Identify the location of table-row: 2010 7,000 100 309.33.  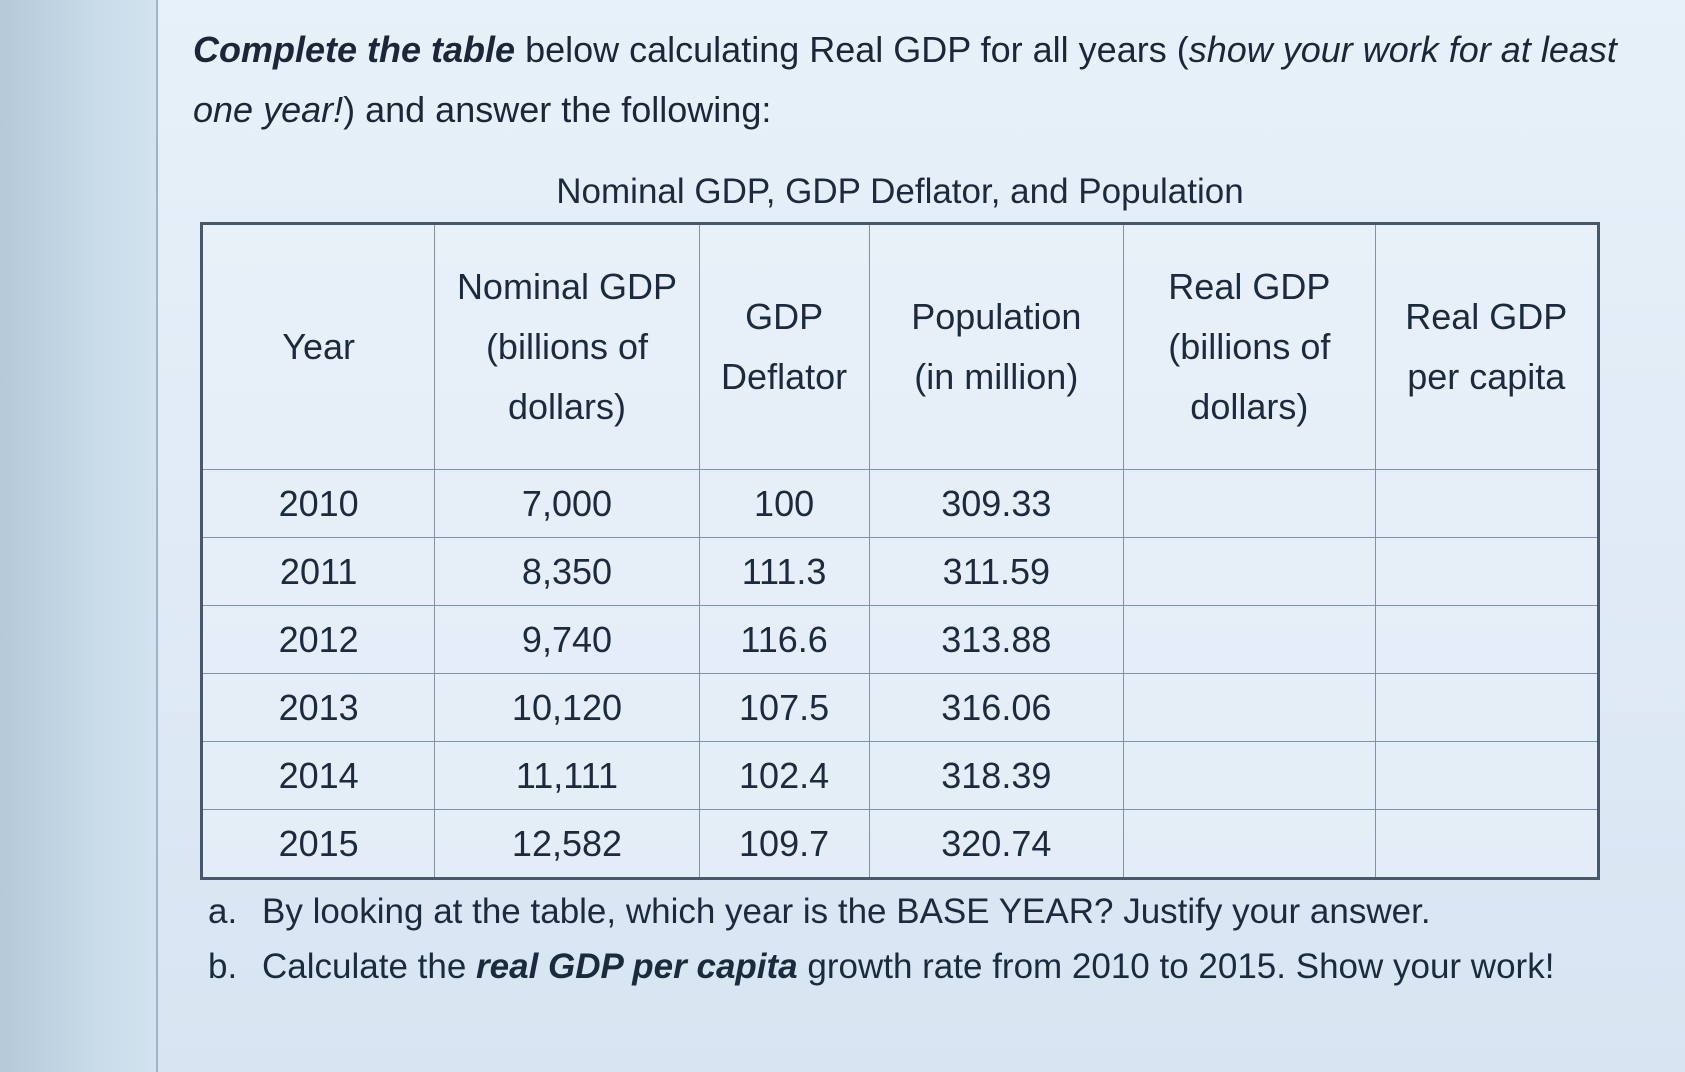
(900, 503).